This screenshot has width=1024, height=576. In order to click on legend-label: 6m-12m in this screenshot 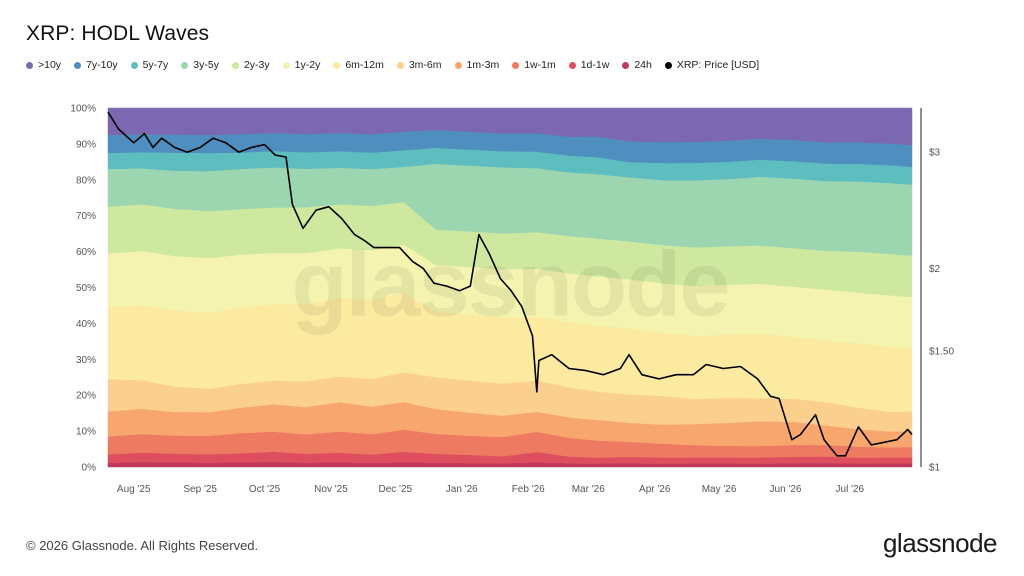, I will do `click(364, 65)`.